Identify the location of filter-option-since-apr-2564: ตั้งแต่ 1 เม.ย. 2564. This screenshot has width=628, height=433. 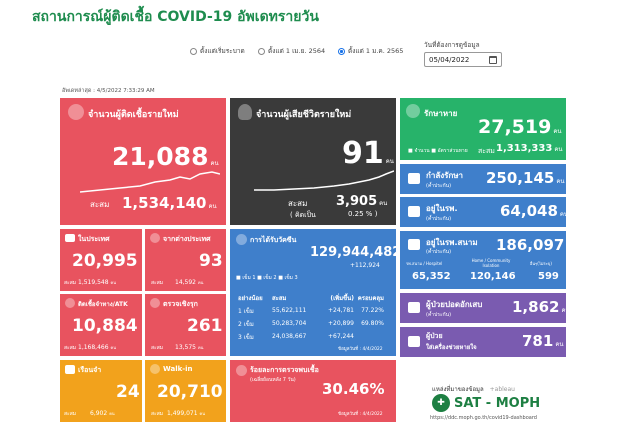
(291, 51).